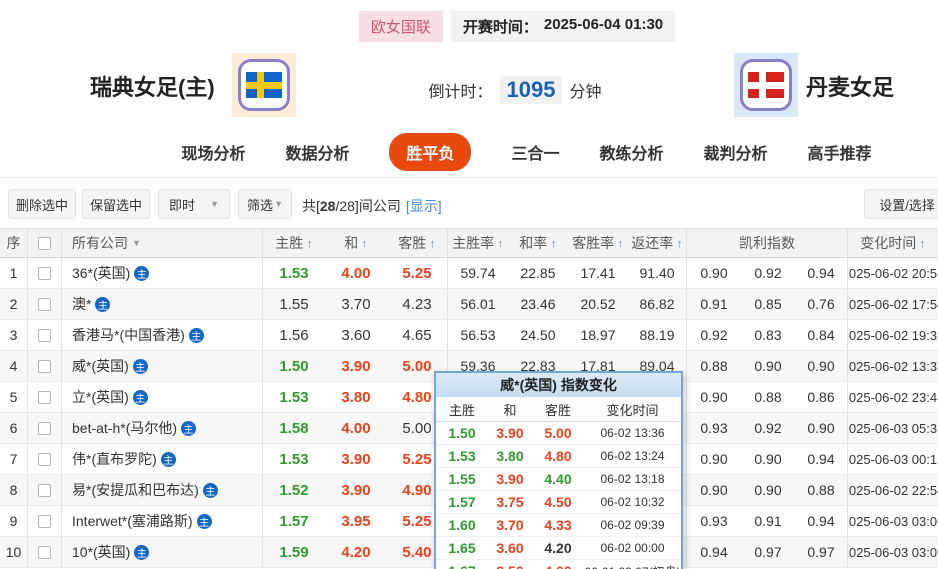 The image size is (938, 569). What do you see at coordinates (42, 204) in the screenshot?
I see `delete-selected-button: 删除选中` at bounding box center [42, 204].